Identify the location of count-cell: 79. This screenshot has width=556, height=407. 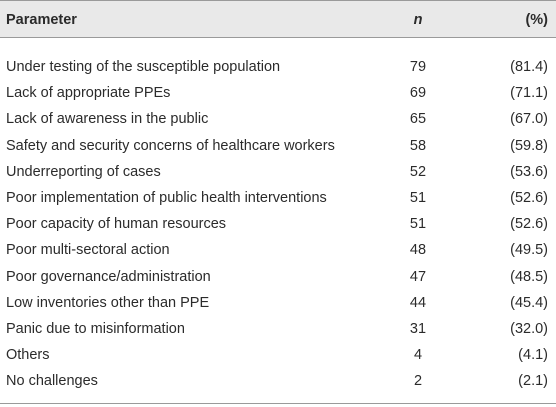
(418, 67).